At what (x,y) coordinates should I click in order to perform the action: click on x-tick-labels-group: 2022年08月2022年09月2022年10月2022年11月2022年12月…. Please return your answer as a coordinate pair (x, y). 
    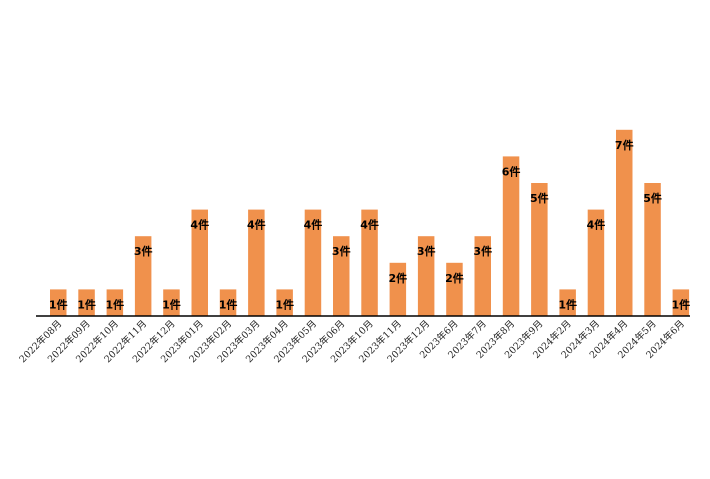
    Looking at the image, I should click on (352, 342).